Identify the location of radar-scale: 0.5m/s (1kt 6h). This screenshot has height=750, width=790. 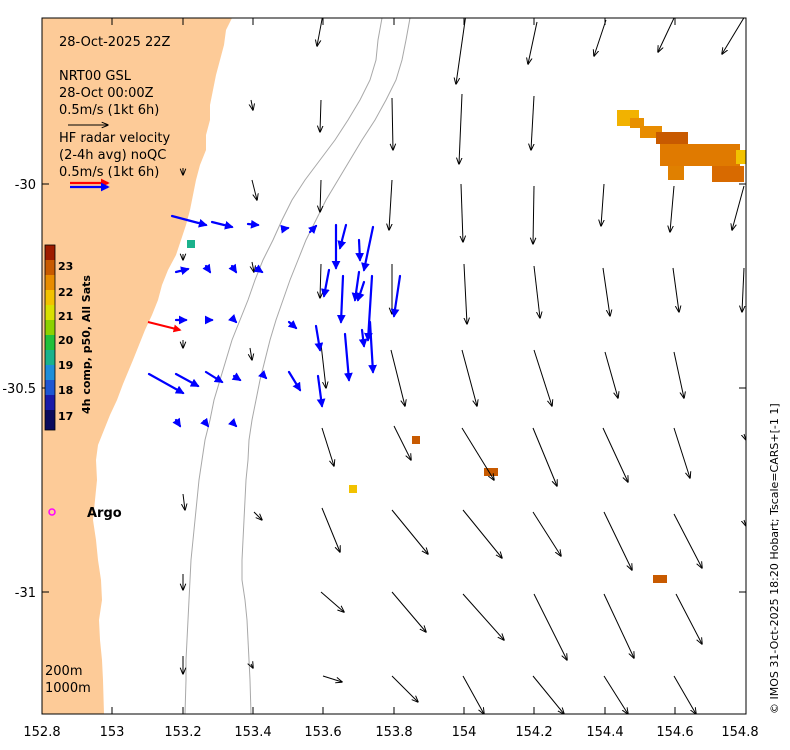
(109, 172).